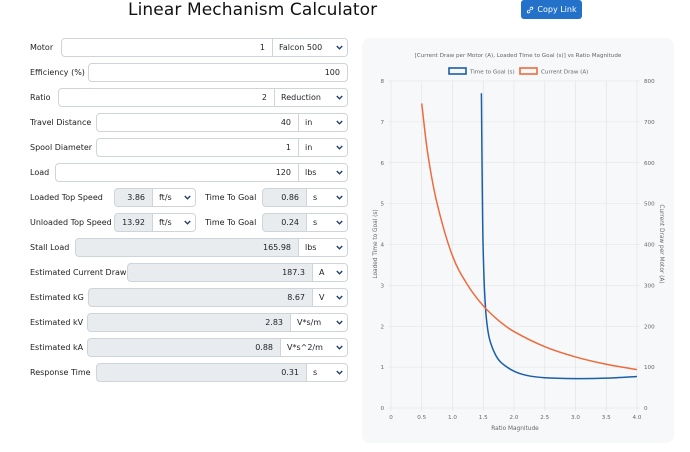 The height and width of the screenshot is (452, 690). I want to click on series-line-time-to-goal, so click(559, 236).